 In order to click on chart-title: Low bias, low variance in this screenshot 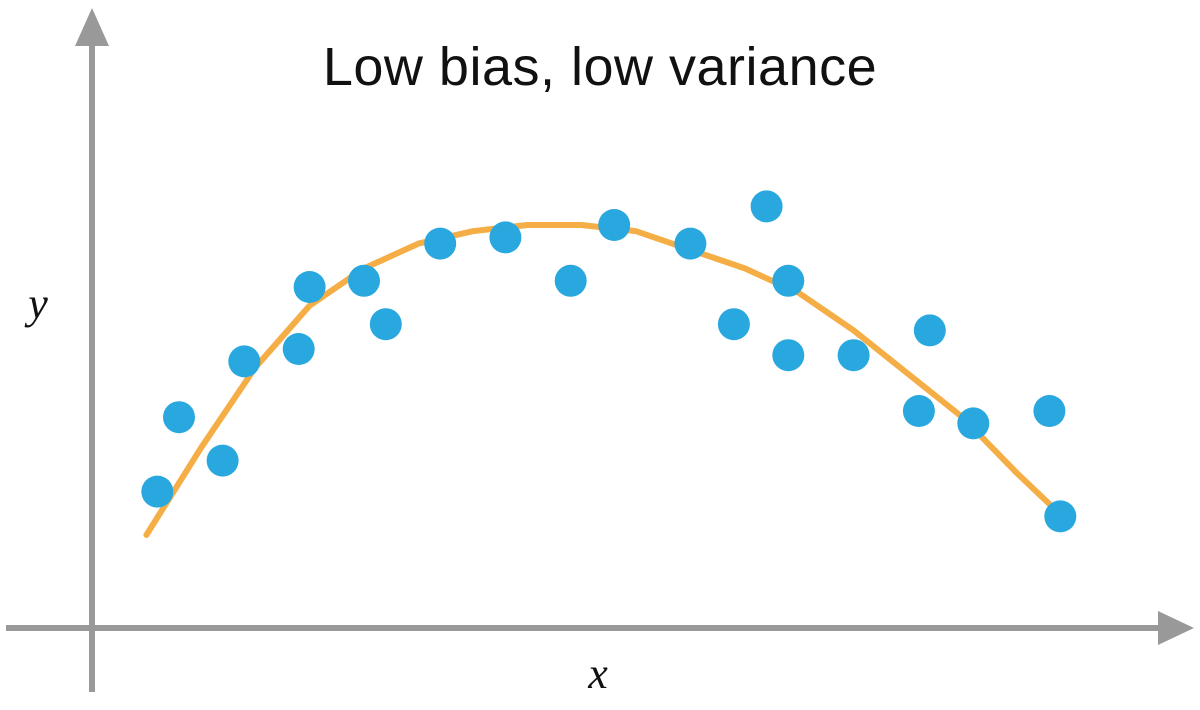, I will do `click(600, 67)`.